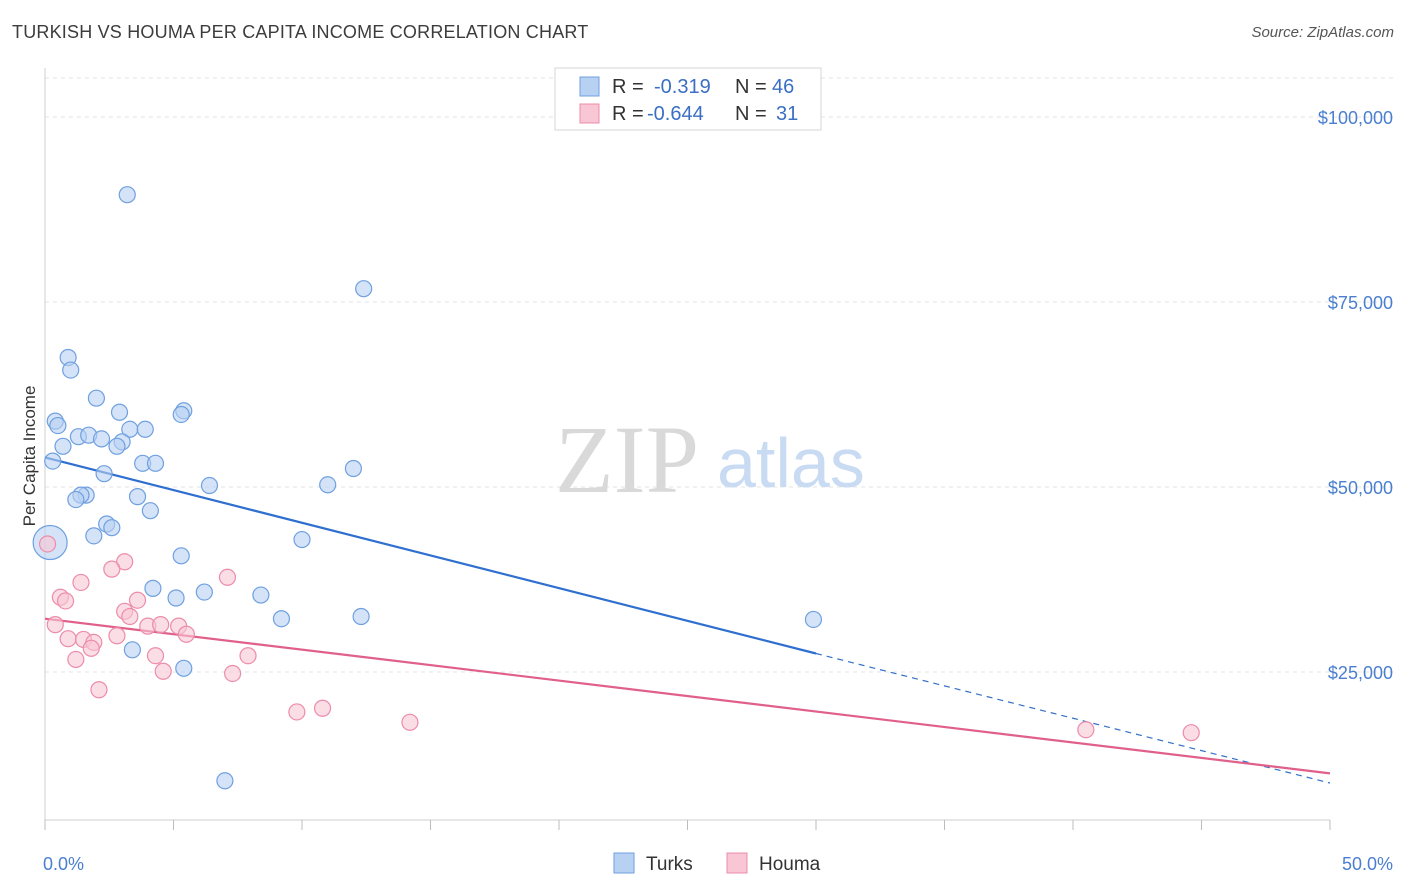  What do you see at coordinates (1360, 303) in the screenshot?
I see `y-tick-label: $75,000` at bounding box center [1360, 303].